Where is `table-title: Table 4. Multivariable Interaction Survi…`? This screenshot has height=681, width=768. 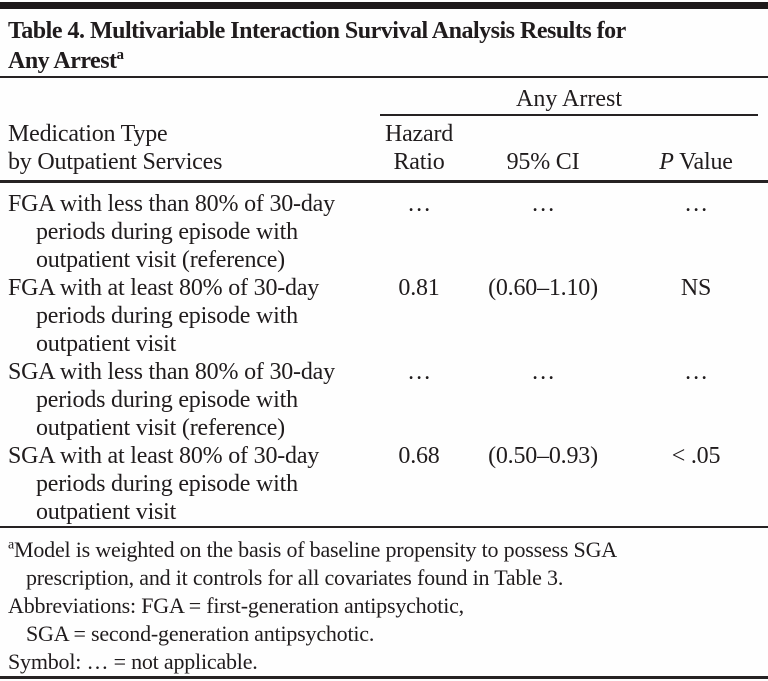 table-title: Table 4. Multivariable Interaction Survi… is located at coordinates (384, 42).